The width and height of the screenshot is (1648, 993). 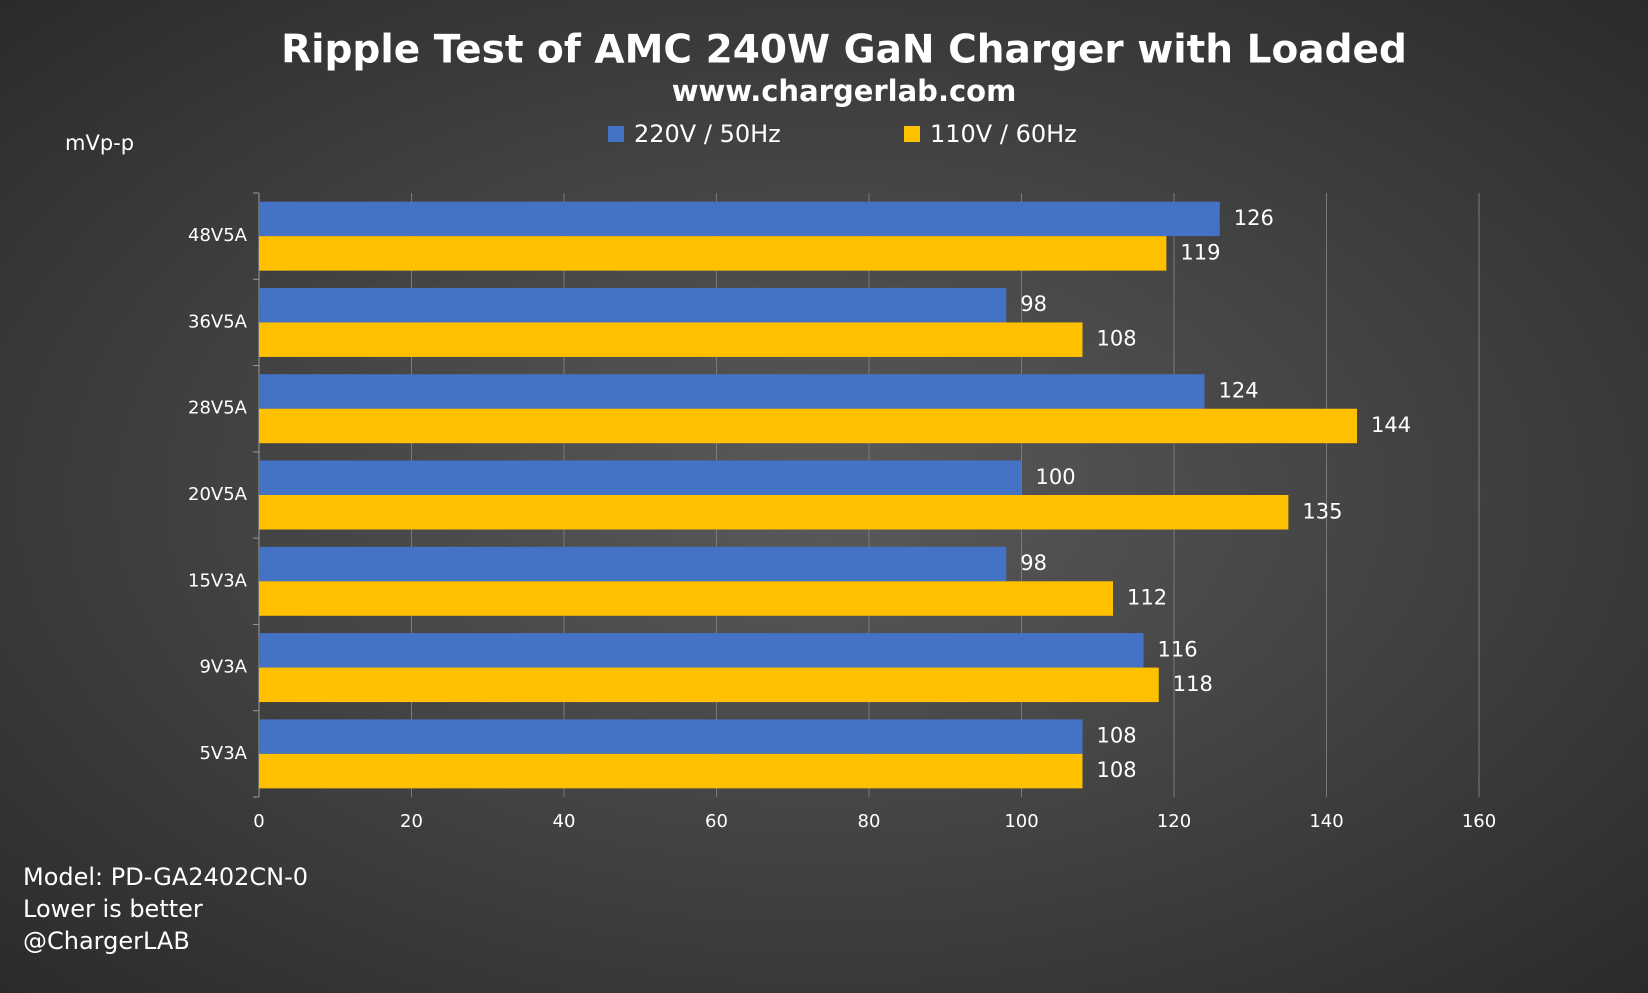 What do you see at coordinates (218, 321) in the screenshot?
I see `y-tick-label: 36V5A` at bounding box center [218, 321].